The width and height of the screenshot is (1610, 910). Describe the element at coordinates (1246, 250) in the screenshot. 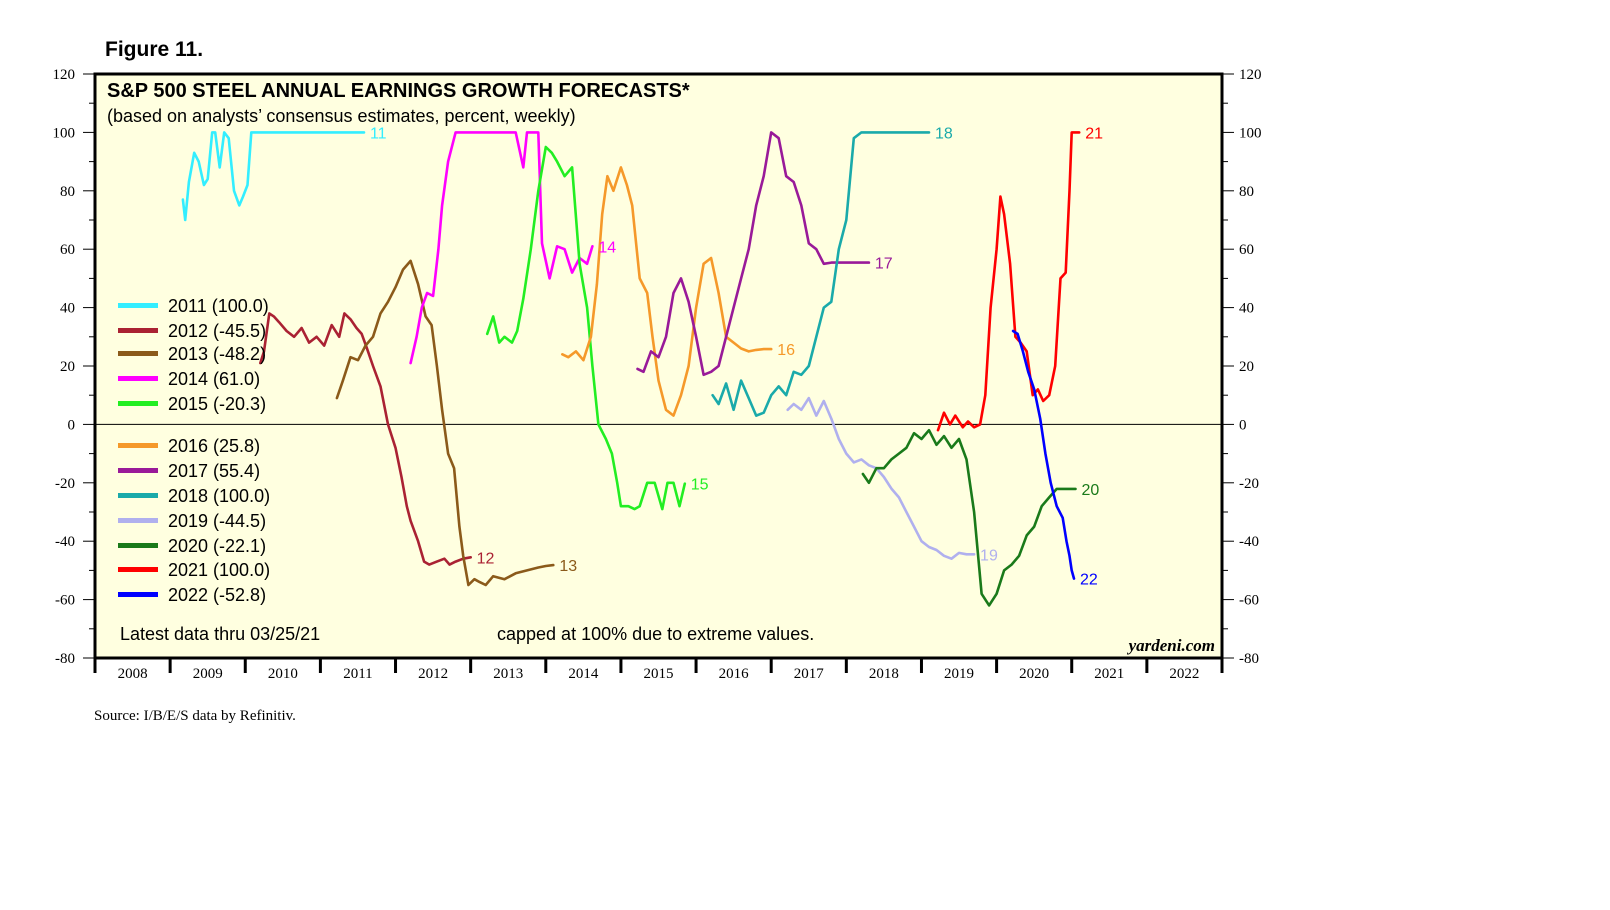

I see `y-tick-label-right: 60` at that location.